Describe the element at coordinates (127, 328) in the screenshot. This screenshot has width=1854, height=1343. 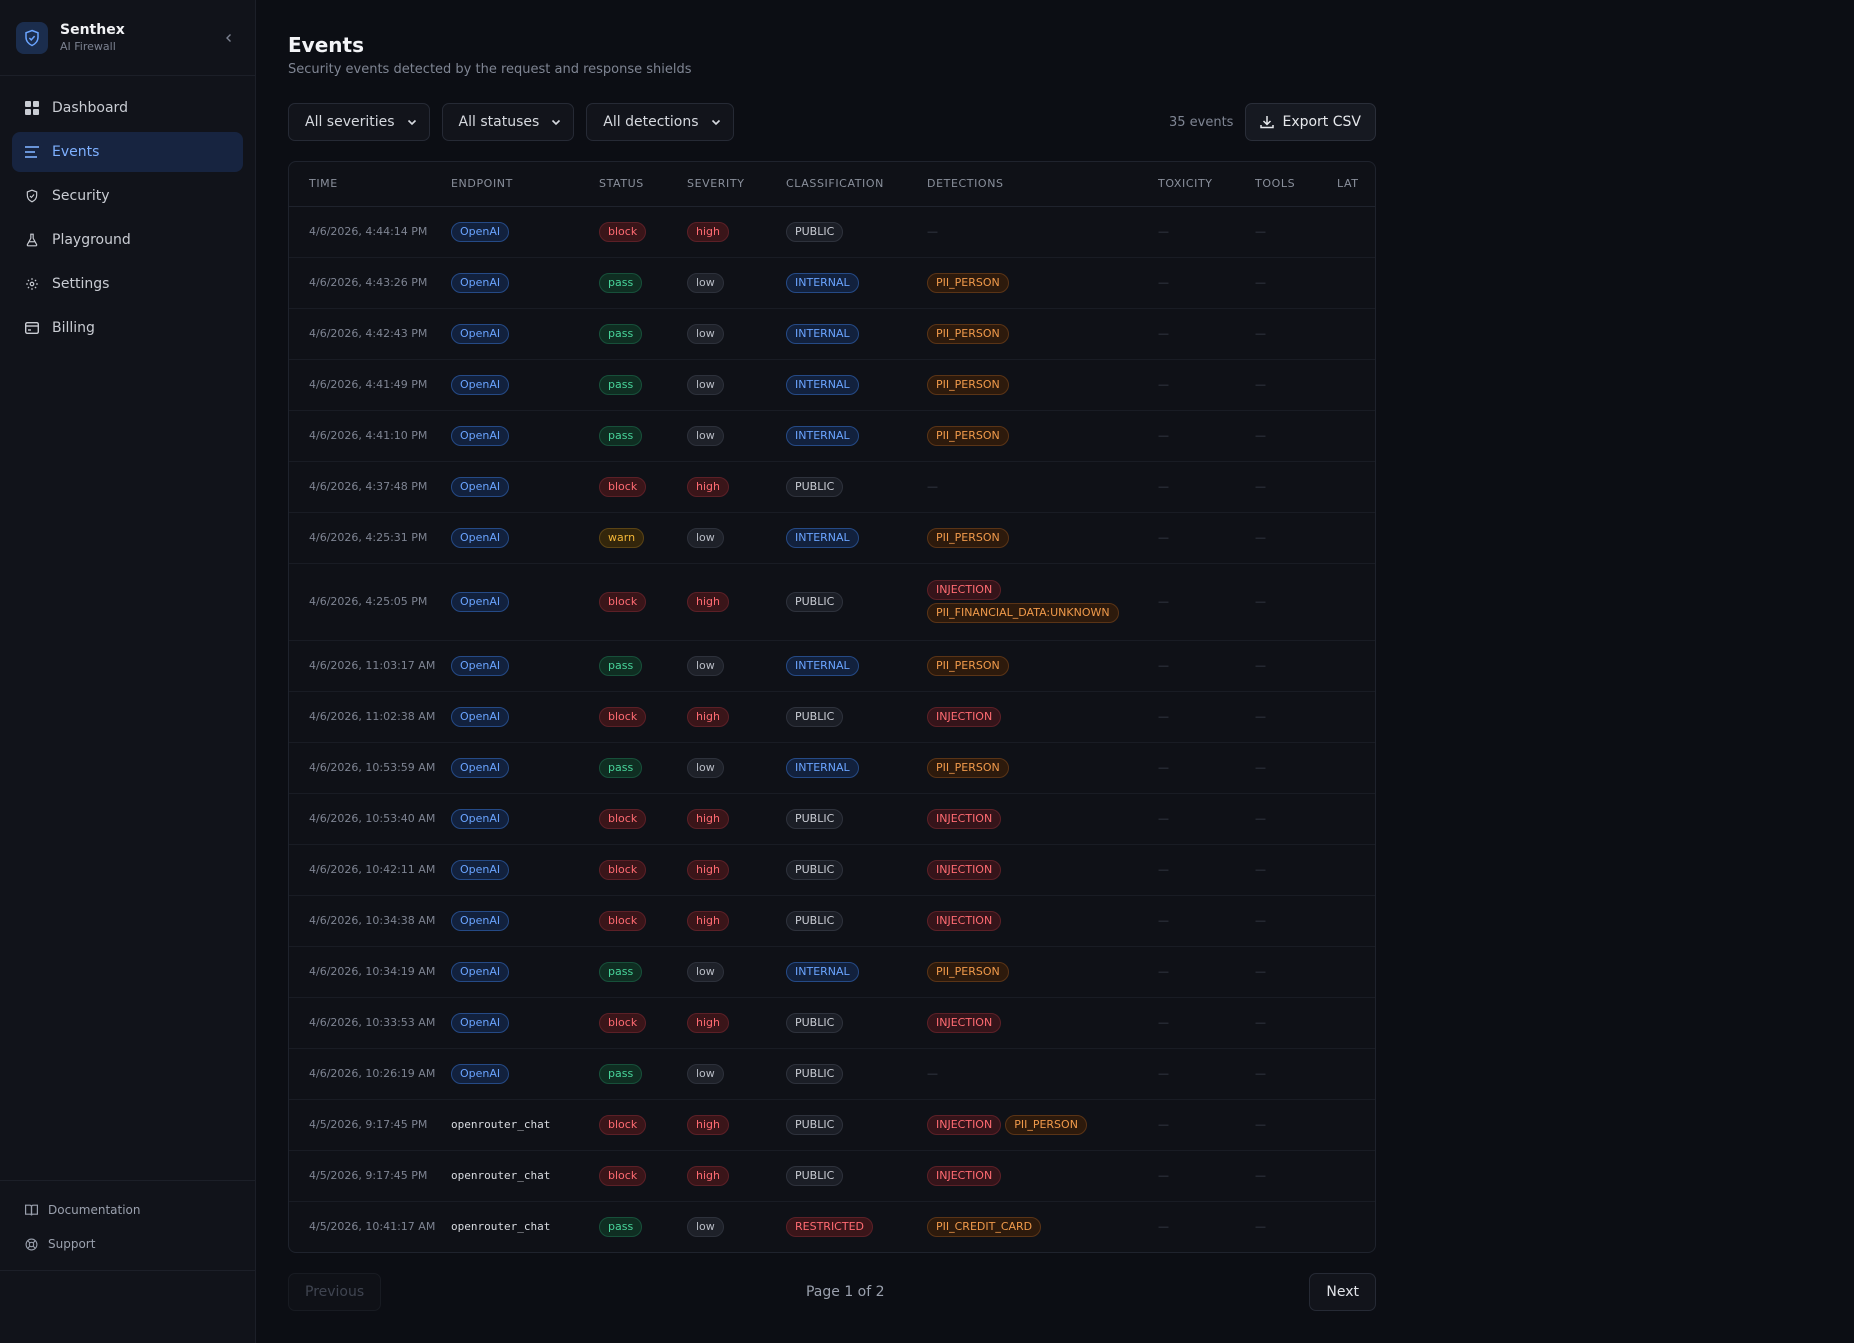
I see `sidebar-item-billing: Billing` at that location.